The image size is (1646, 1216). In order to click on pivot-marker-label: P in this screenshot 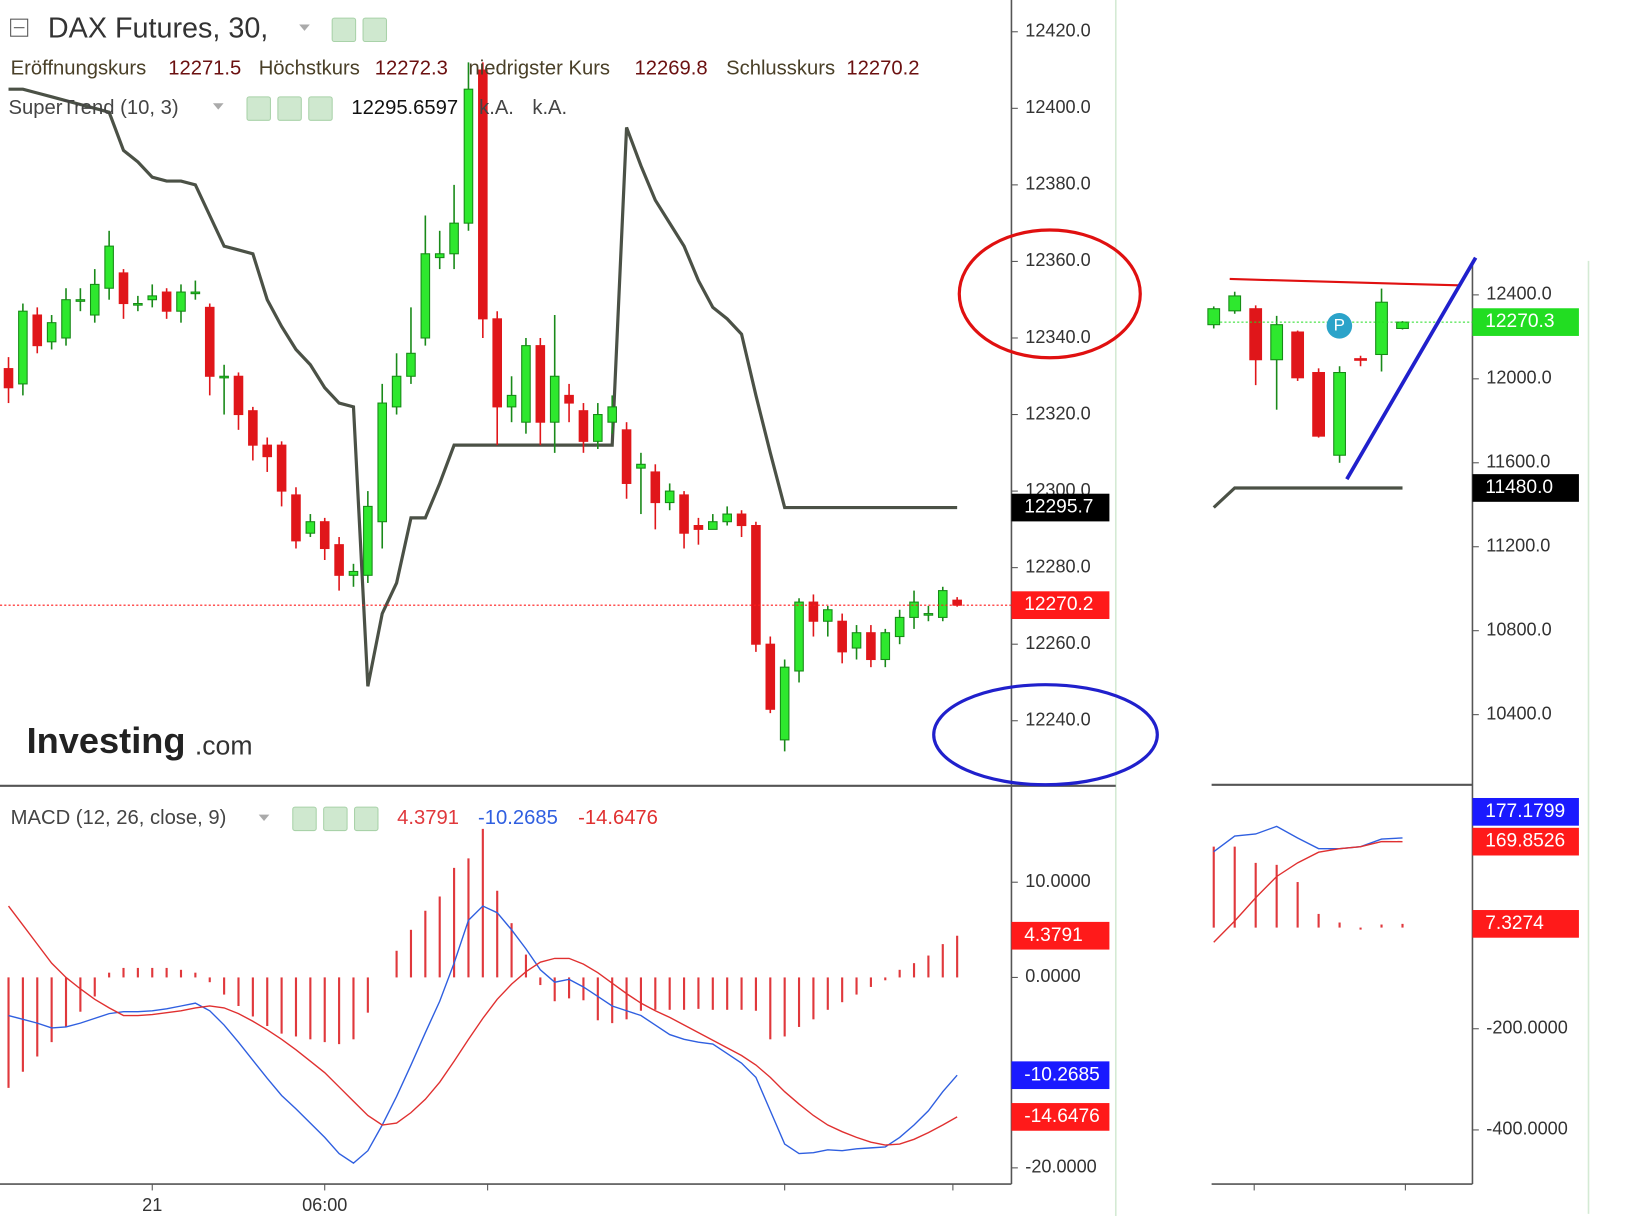, I will do `click(1339, 324)`.